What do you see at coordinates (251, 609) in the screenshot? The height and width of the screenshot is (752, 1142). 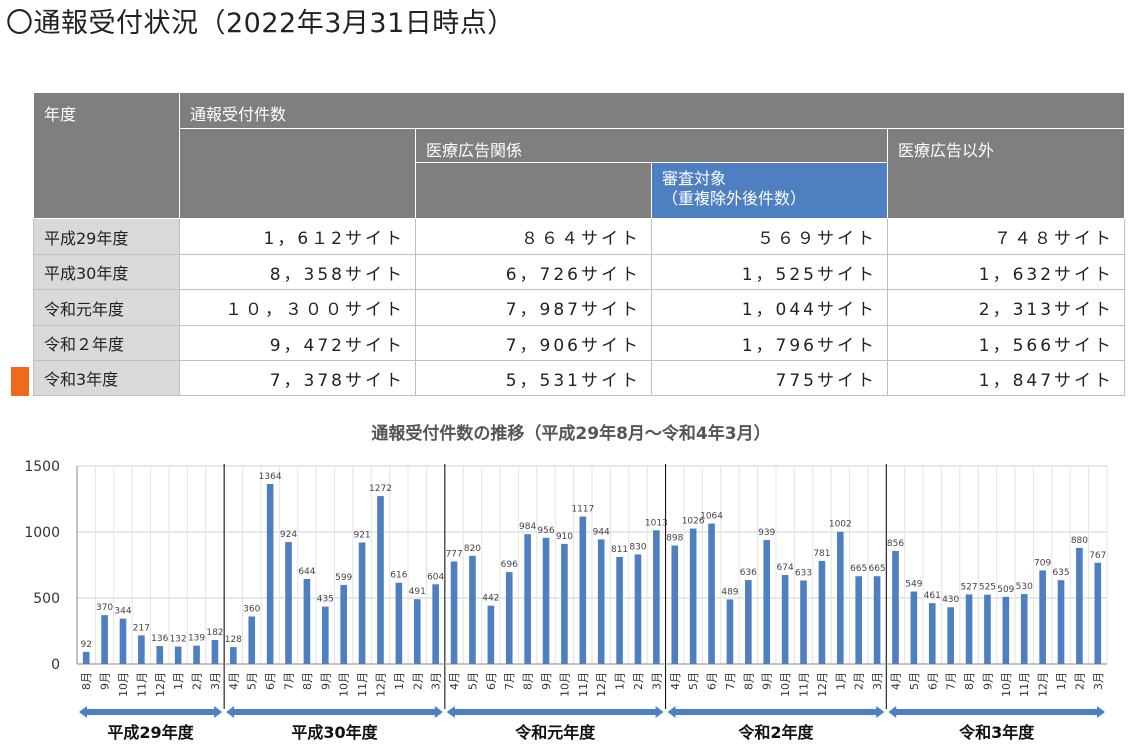 I see `data-label: 360` at bounding box center [251, 609].